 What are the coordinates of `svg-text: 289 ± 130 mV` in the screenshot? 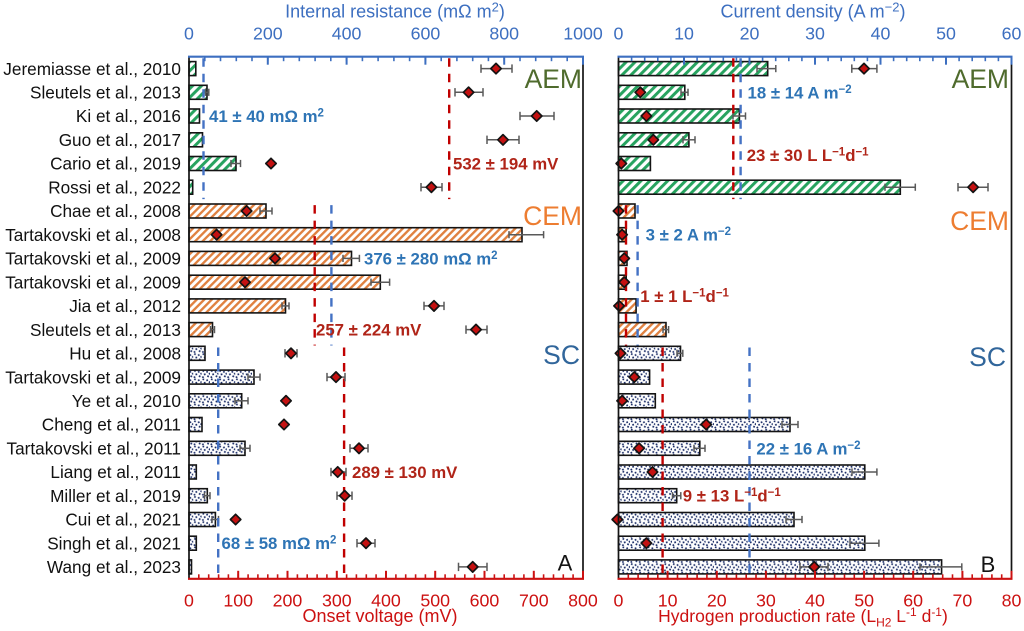 It's located at (405, 472).